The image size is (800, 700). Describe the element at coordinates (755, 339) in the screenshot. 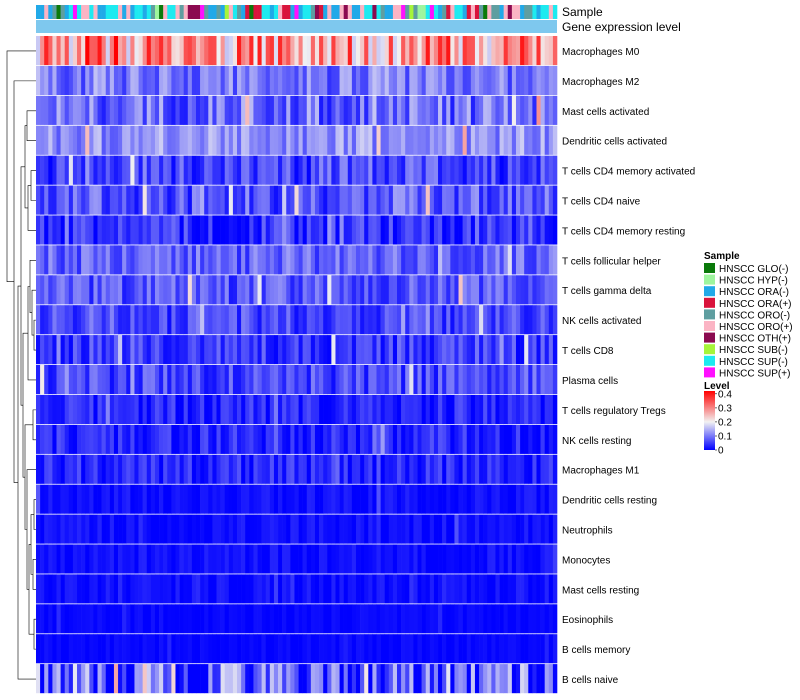

I see `legend-sample-label: HNSCC OTH(+)` at that location.